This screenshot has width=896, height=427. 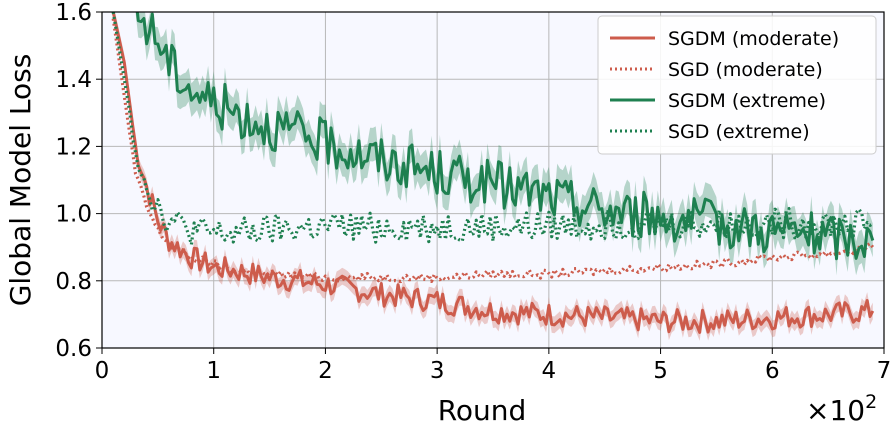 What do you see at coordinates (73, 349) in the screenshot?
I see `y-tick-label: 0.6` at bounding box center [73, 349].